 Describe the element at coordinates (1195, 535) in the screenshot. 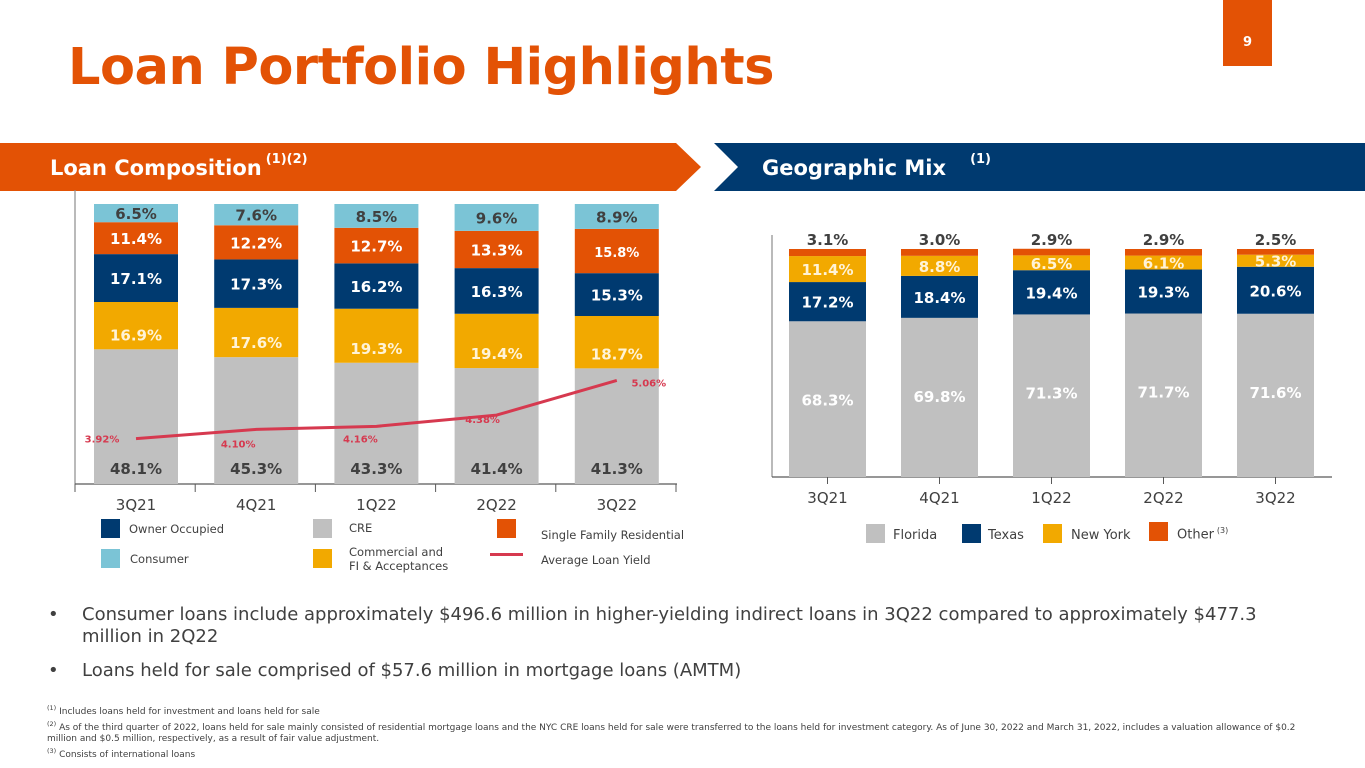

I see `legend-label-other-text: Other` at that location.